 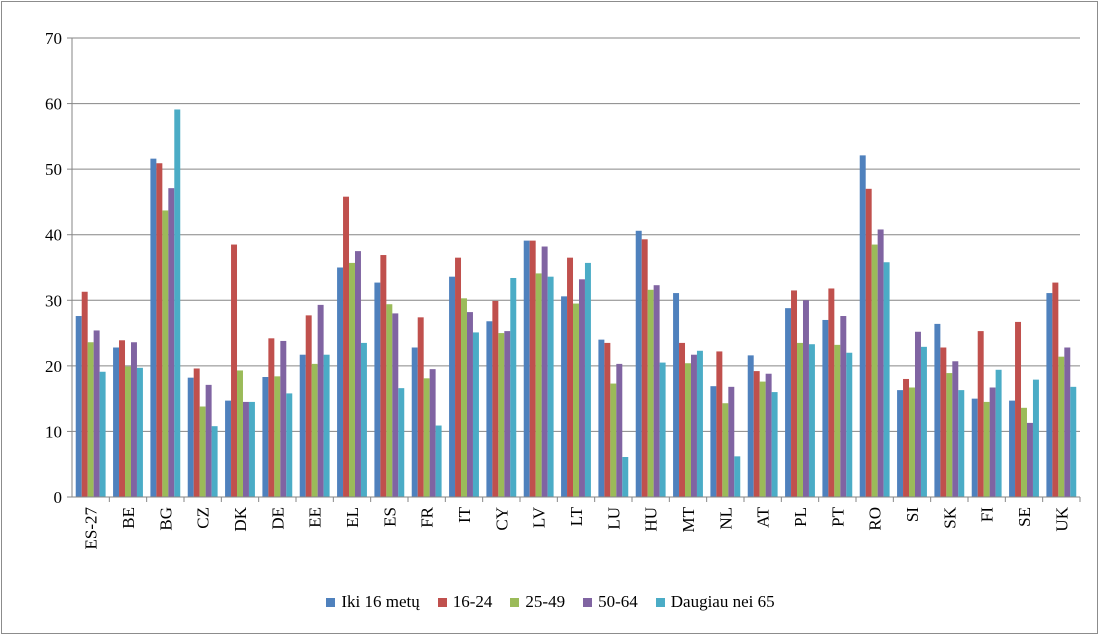 What do you see at coordinates (763, 516) in the screenshot?
I see `x-tick-label: AT` at bounding box center [763, 516].